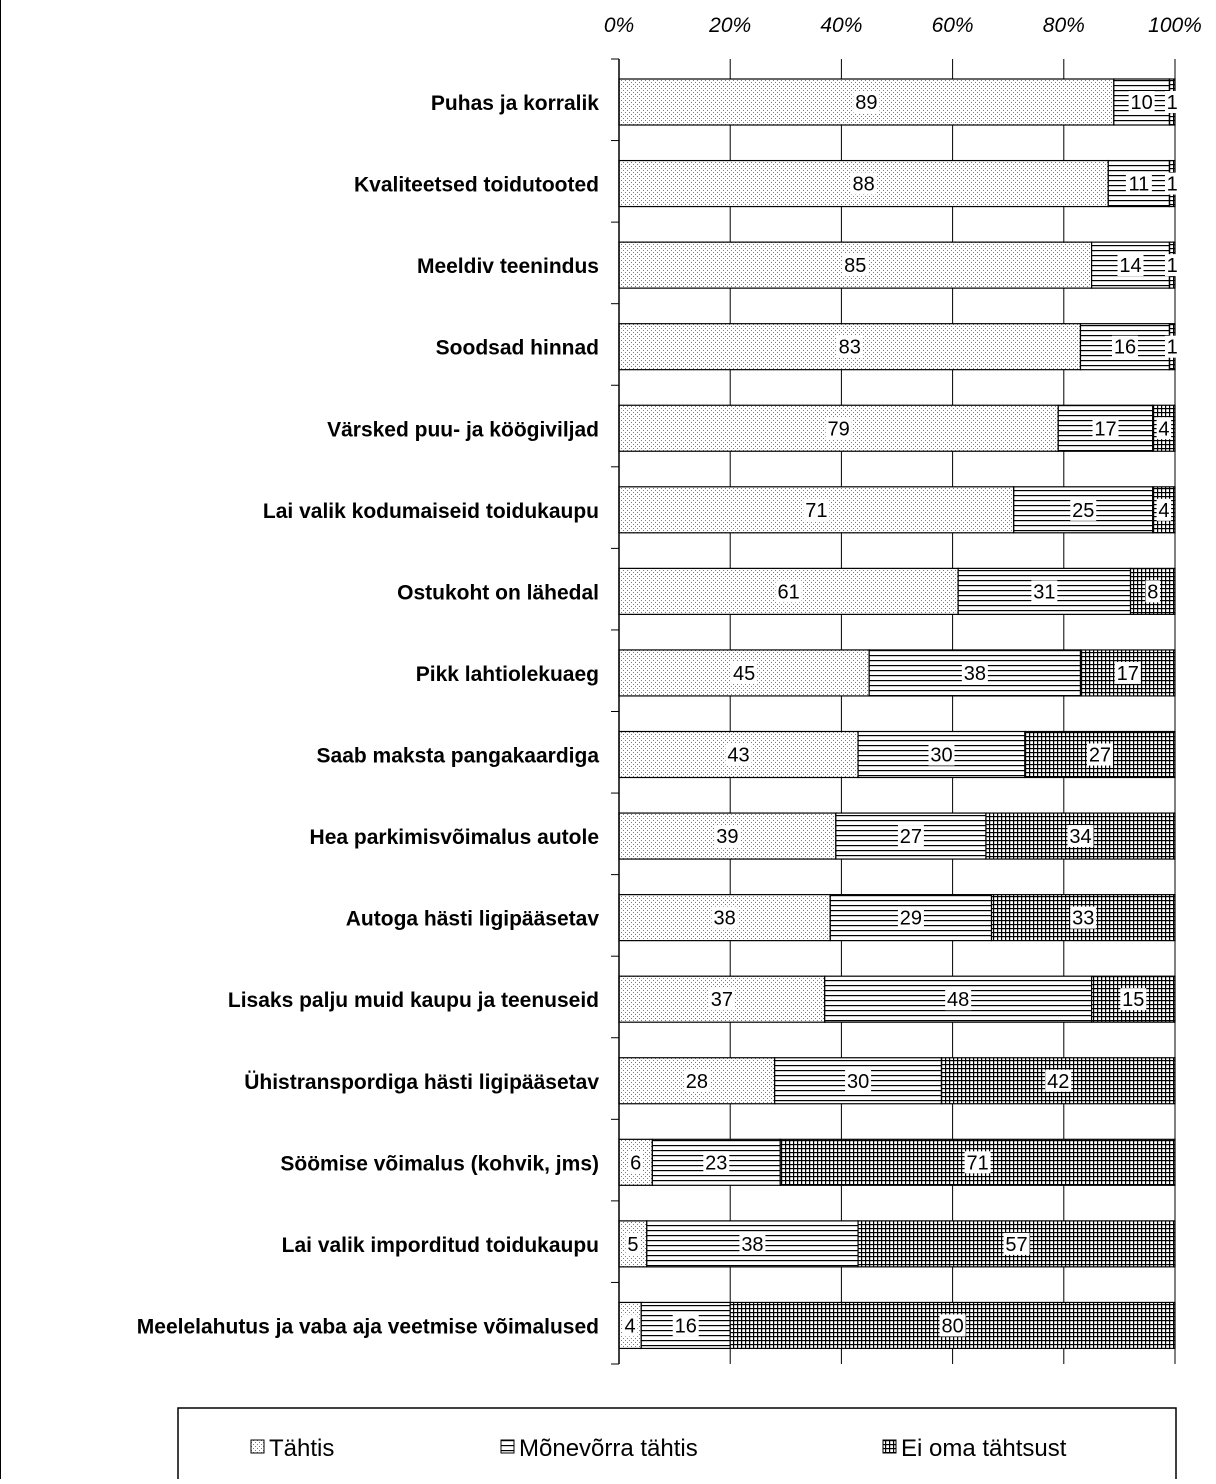  I want to click on bar-row: 39 27 34, so click(897, 836).